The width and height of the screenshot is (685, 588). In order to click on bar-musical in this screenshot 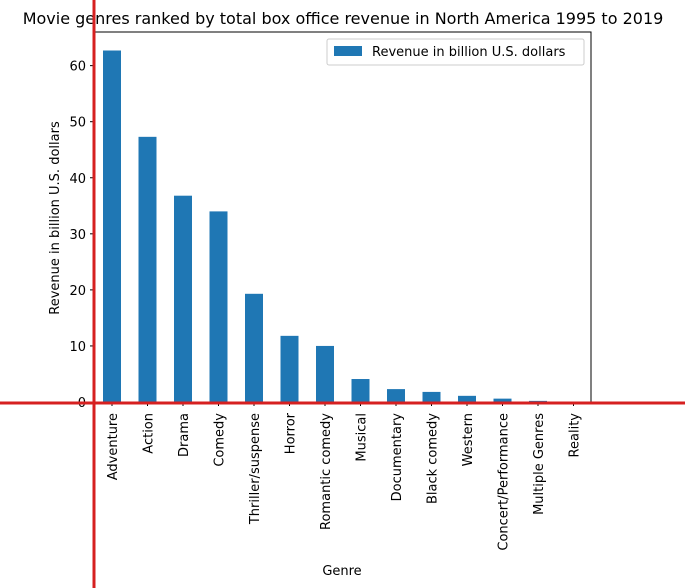, I will do `click(360, 390)`.